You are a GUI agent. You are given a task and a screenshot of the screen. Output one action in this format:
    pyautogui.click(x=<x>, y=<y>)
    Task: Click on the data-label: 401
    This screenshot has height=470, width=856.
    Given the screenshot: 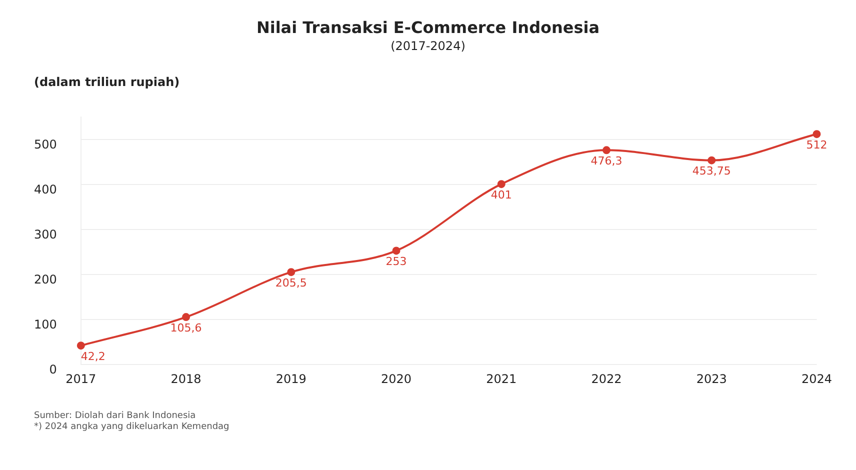 What is the action you would take?
    pyautogui.click(x=501, y=195)
    